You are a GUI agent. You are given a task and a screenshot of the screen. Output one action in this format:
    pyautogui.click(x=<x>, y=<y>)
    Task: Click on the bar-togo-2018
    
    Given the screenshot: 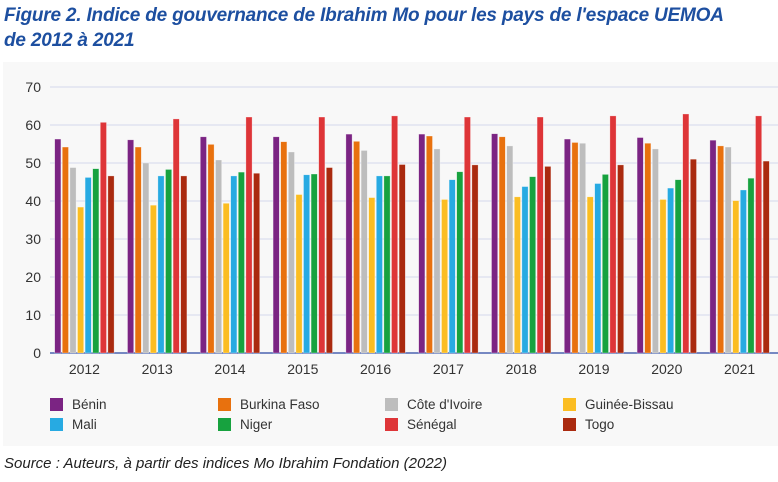 What is the action you would take?
    pyautogui.click(x=548, y=260)
    